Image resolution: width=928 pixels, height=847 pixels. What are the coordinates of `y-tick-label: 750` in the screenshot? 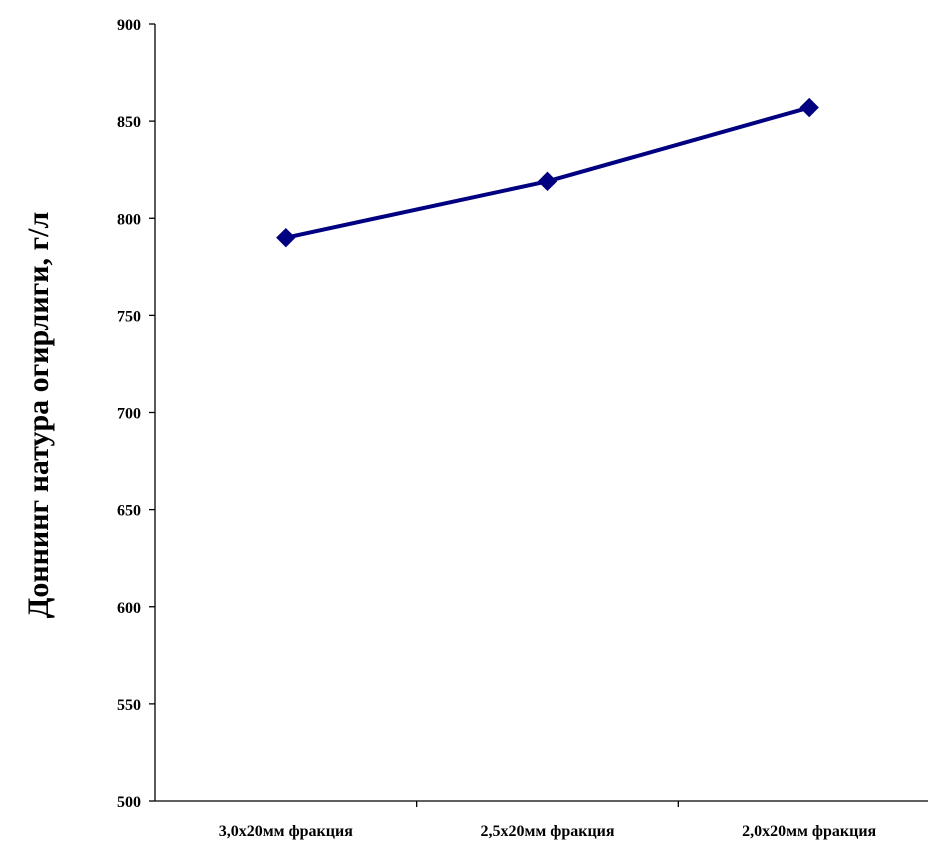 It's located at (129, 316).